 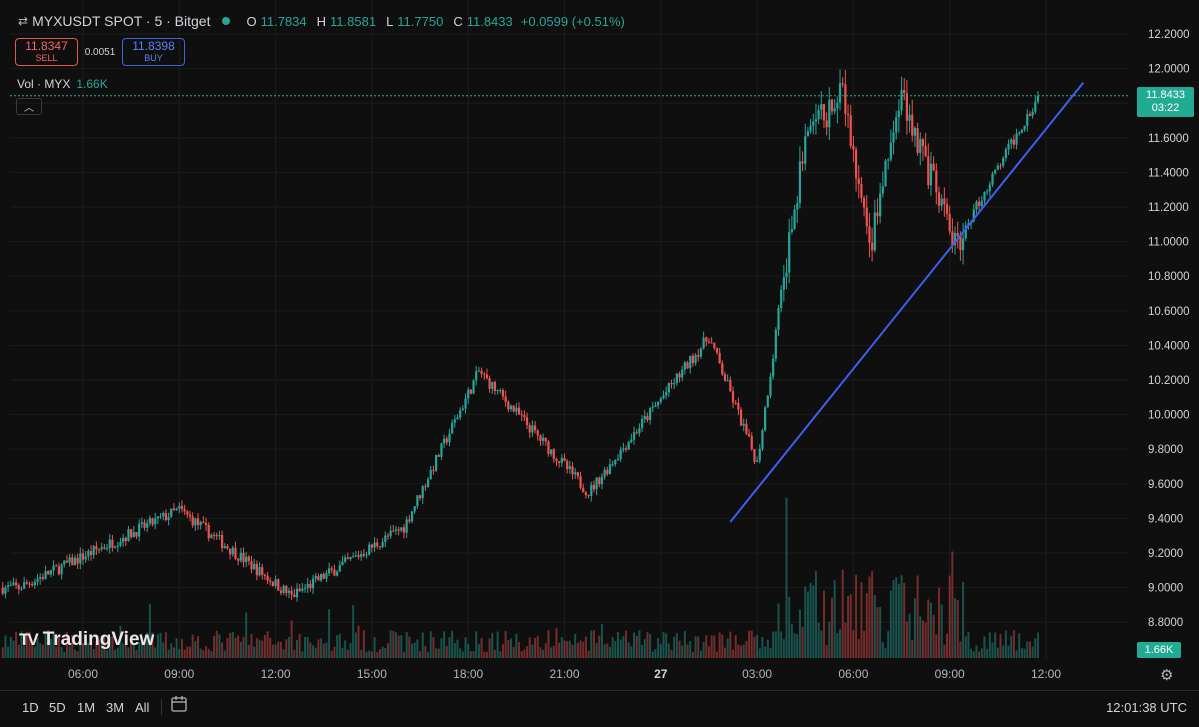 What do you see at coordinates (57, 707) in the screenshot?
I see `range-5d-button: 5D` at bounding box center [57, 707].